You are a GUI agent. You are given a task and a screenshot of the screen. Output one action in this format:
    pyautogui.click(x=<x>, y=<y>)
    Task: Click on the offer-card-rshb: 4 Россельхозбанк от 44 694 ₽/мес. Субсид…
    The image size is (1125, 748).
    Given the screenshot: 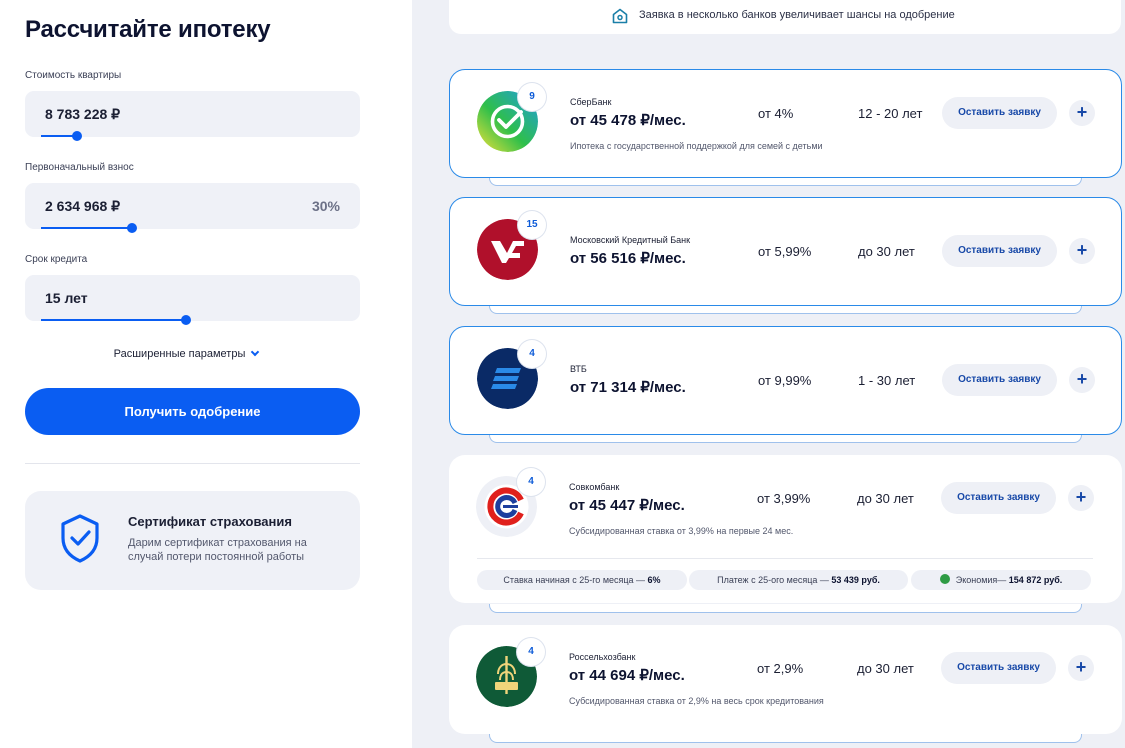 What is the action you would take?
    pyautogui.click(x=785, y=679)
    